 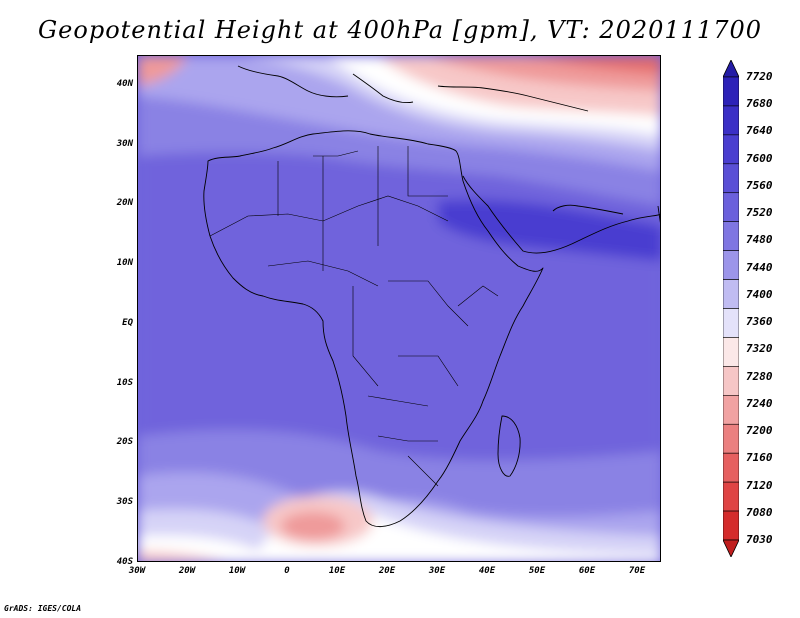 What do you see at coordinates (124, 561) in the screenshot?
I see `lat-tick-label: 40S` at bounding box center [124, 561].